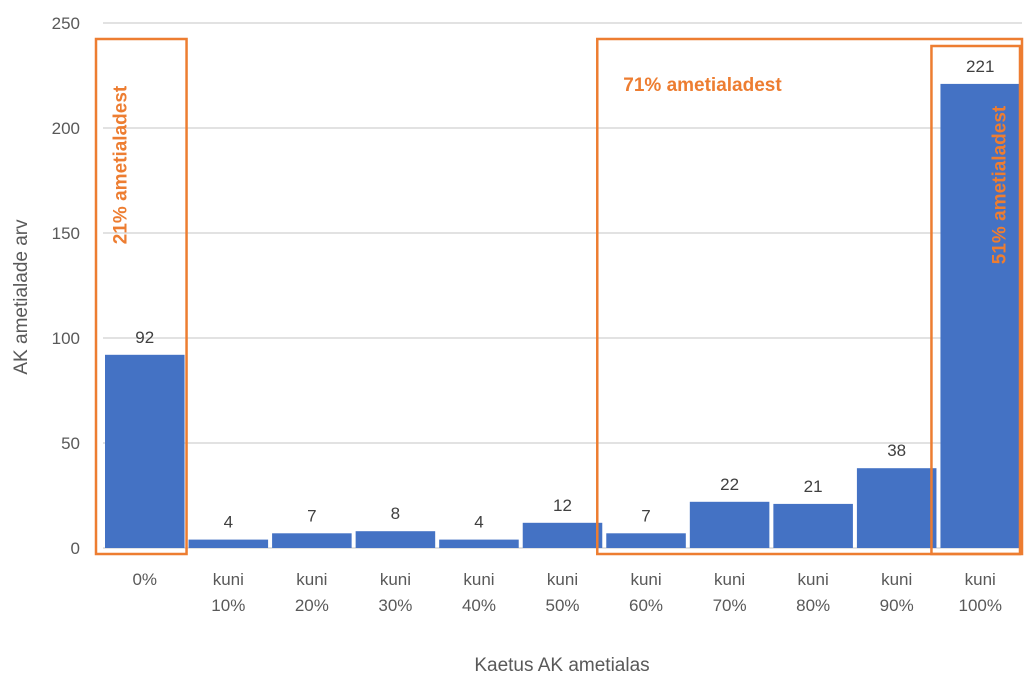 This screenshot has height=675, width=1026. Describe the element at coordinates (479, 592) in the screenshot. I see `x-tick-label: kuni 40%` at that location.